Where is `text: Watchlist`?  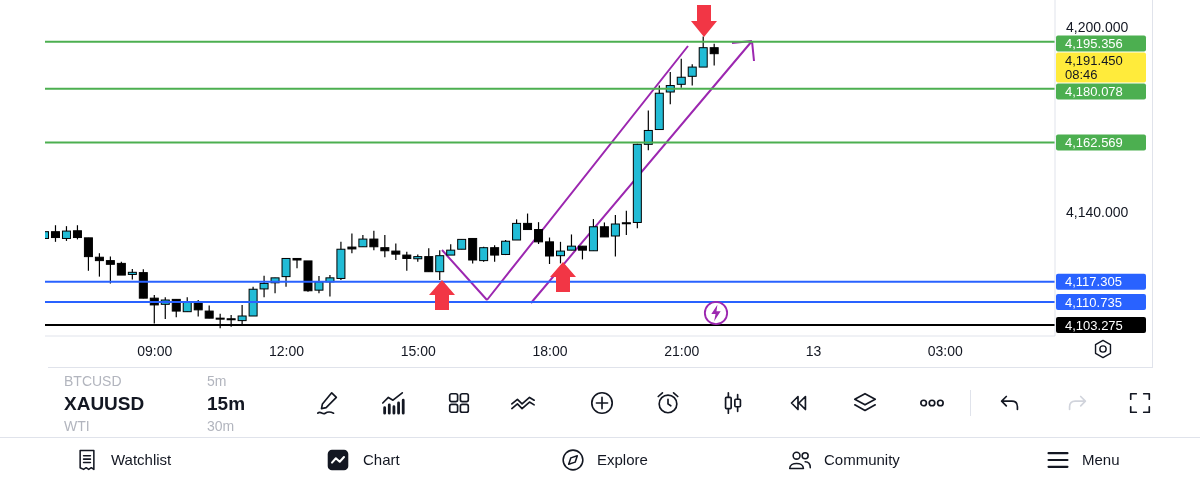 text: Watchlist is located at coordinates (141, 460).